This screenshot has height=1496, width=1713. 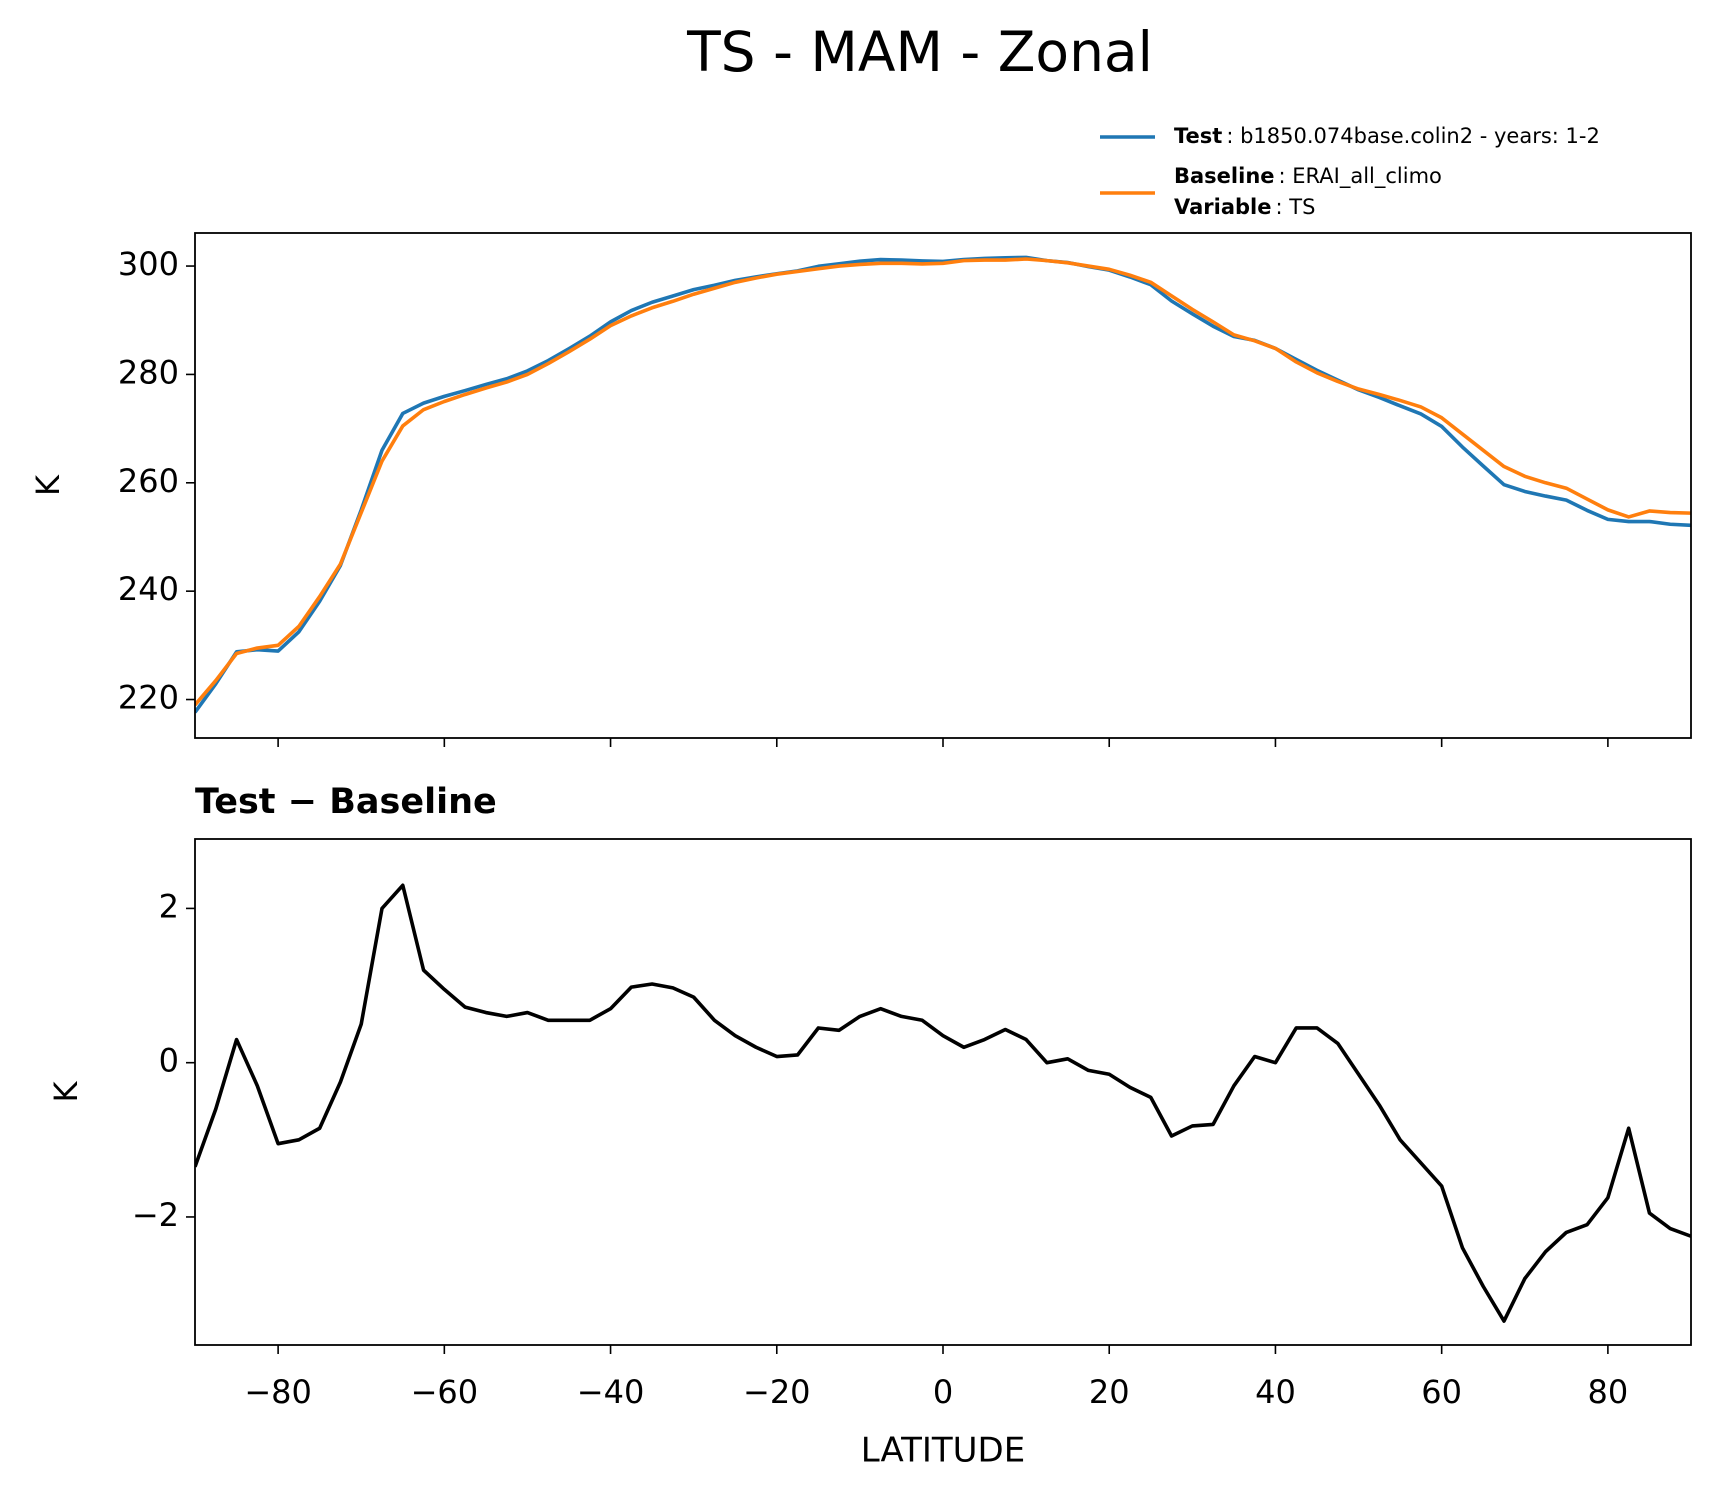 What do you see at coordinates (148, 481) in the screenshot?
I see `y-tick-label: 260` at bounding box center [148, 481].